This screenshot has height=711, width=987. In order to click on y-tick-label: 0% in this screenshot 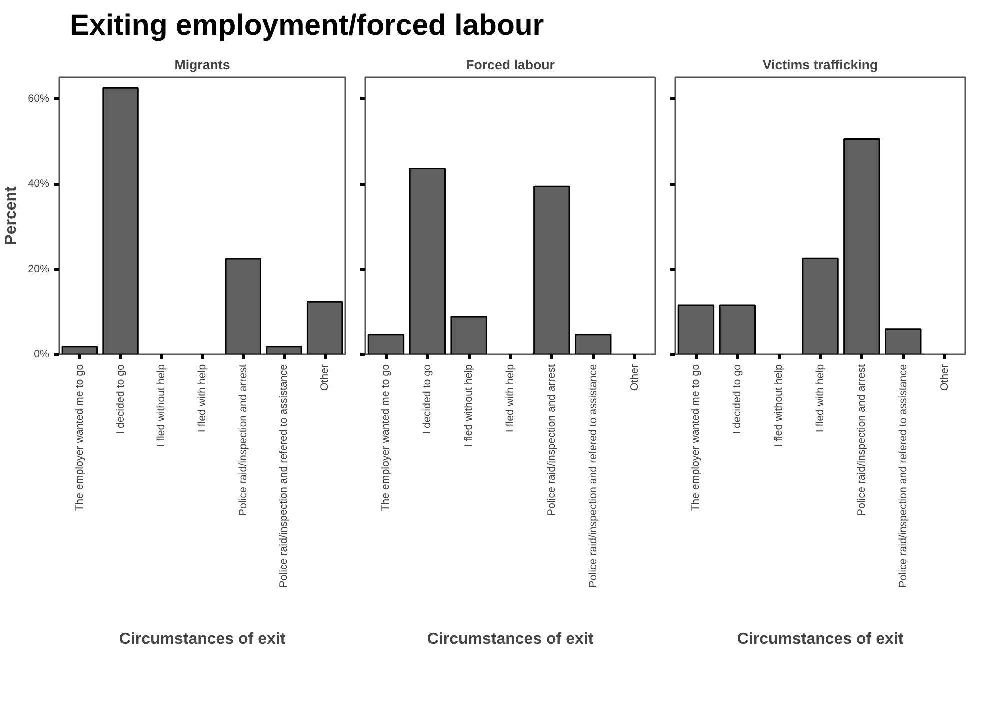, I will do `click(42, 354)`.